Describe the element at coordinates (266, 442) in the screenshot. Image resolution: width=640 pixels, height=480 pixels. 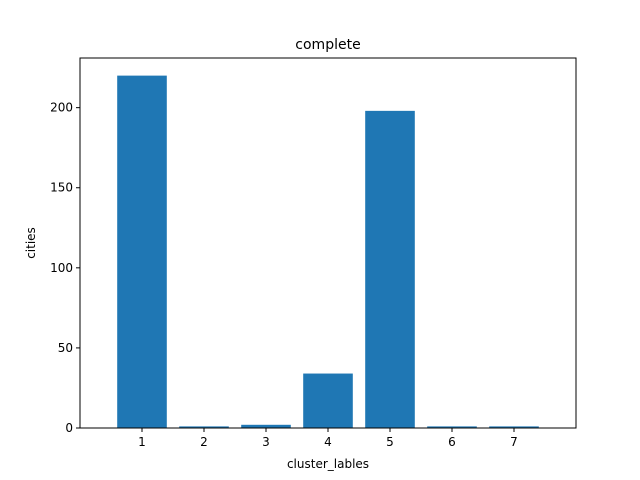
I see `x-tick-label: 3` at that location.